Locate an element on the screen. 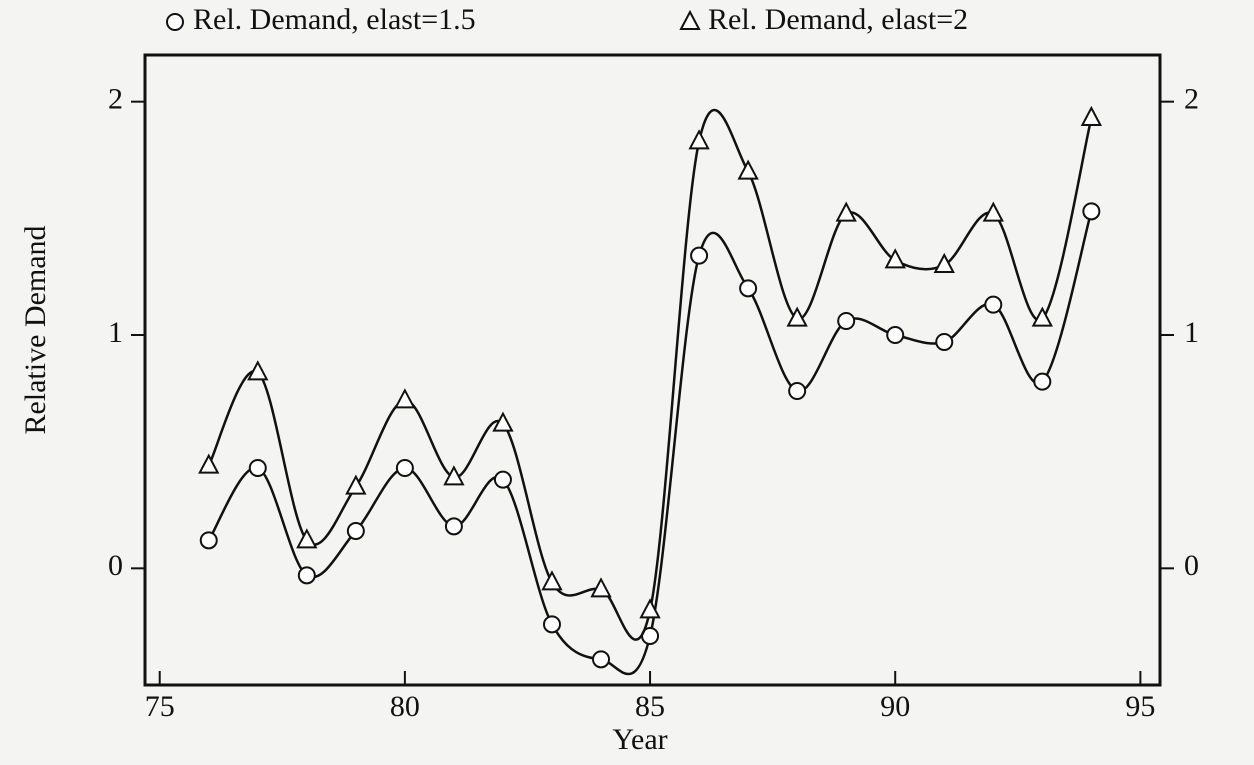 This screenshot has width=1254, height=765. x-tick-label: 80 is located at coordinates (405, 706).